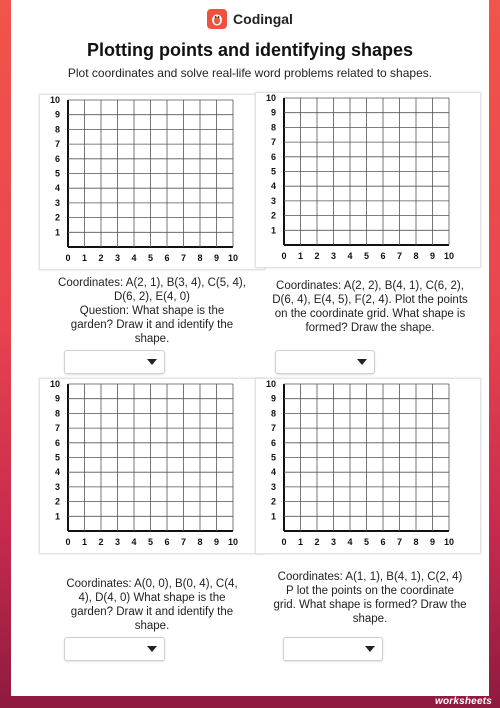  What do you see at coordinates (150, 542) in the screenshot?
I see `x-tick-label: 5` at bounding box center [150, 542].